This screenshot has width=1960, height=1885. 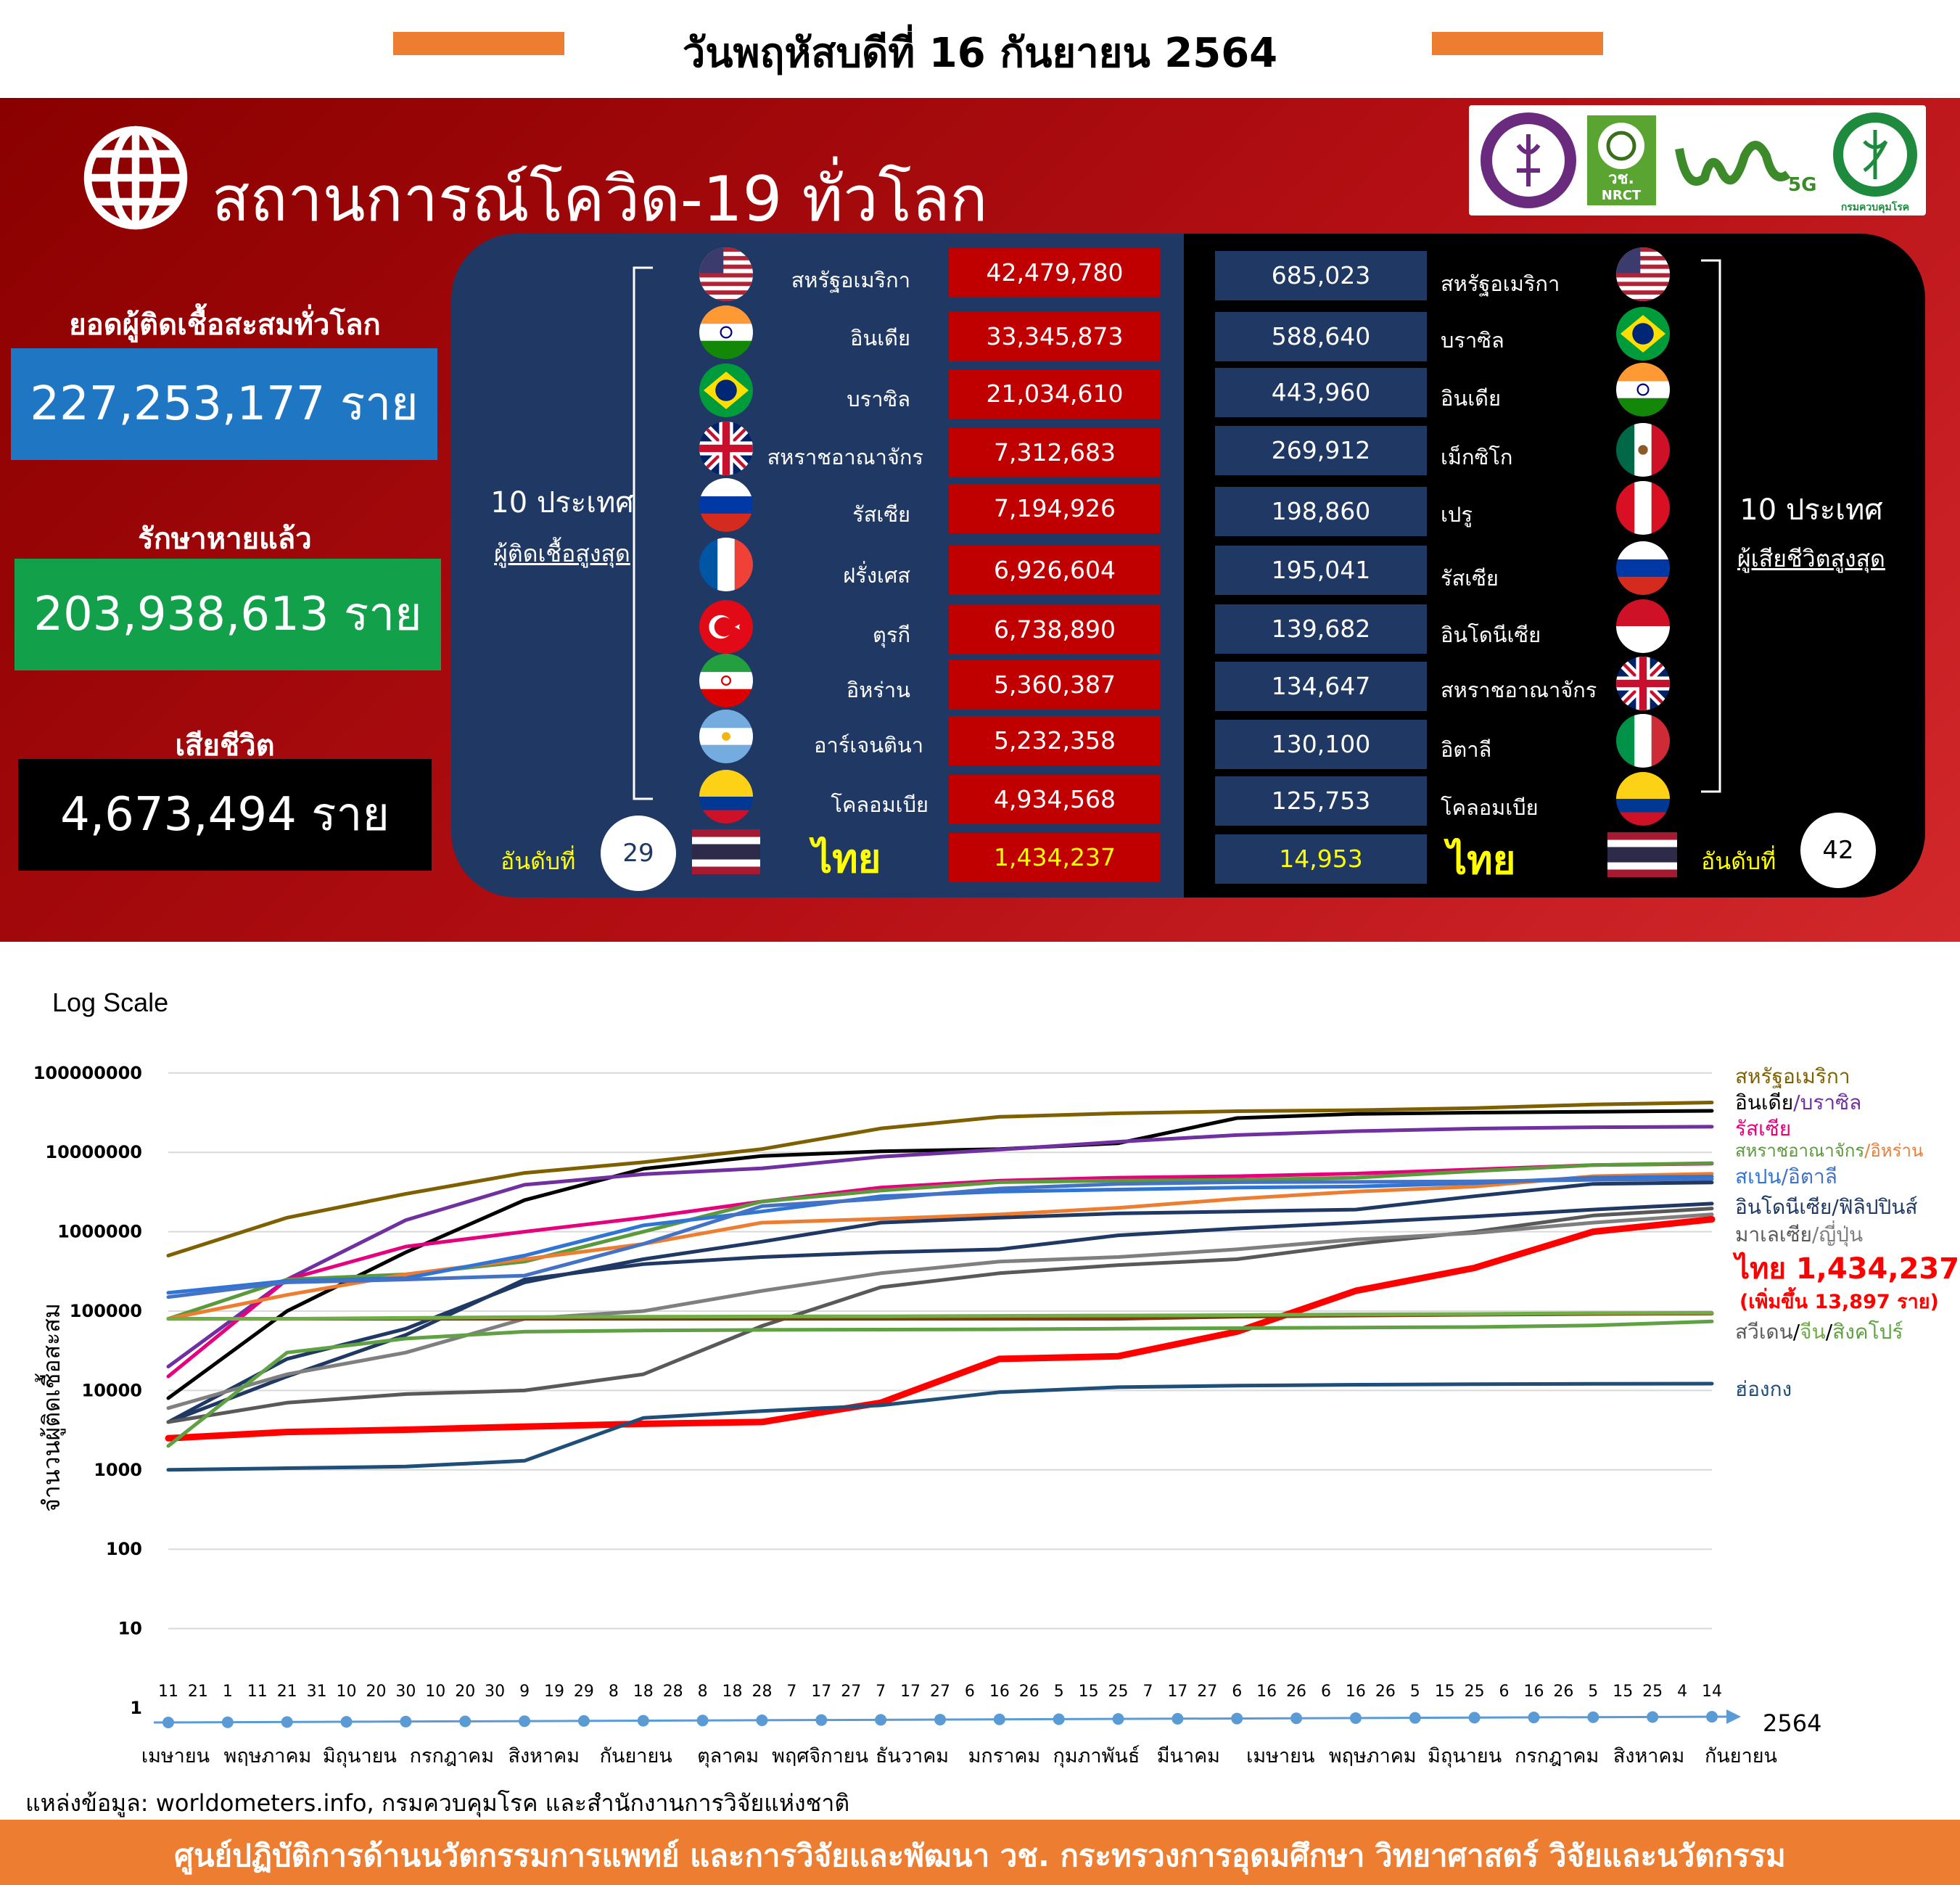 I want to click on y-tick-label: 10000, so click(x=113, y=1390).